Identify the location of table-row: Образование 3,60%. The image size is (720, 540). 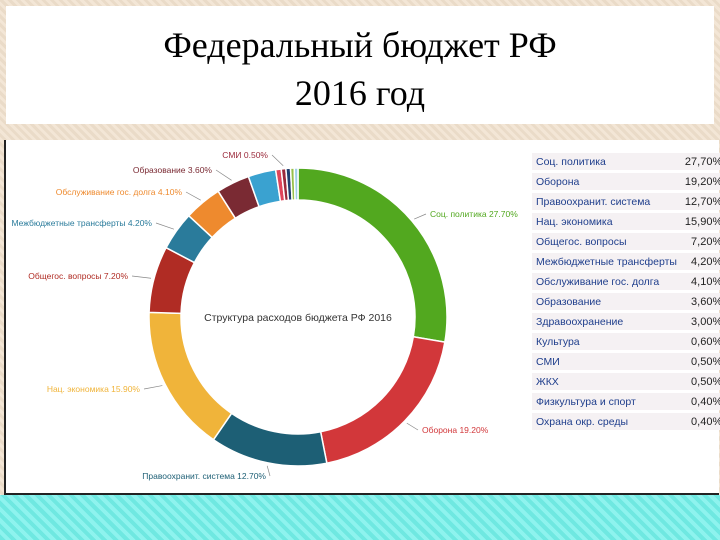
(626, 301).